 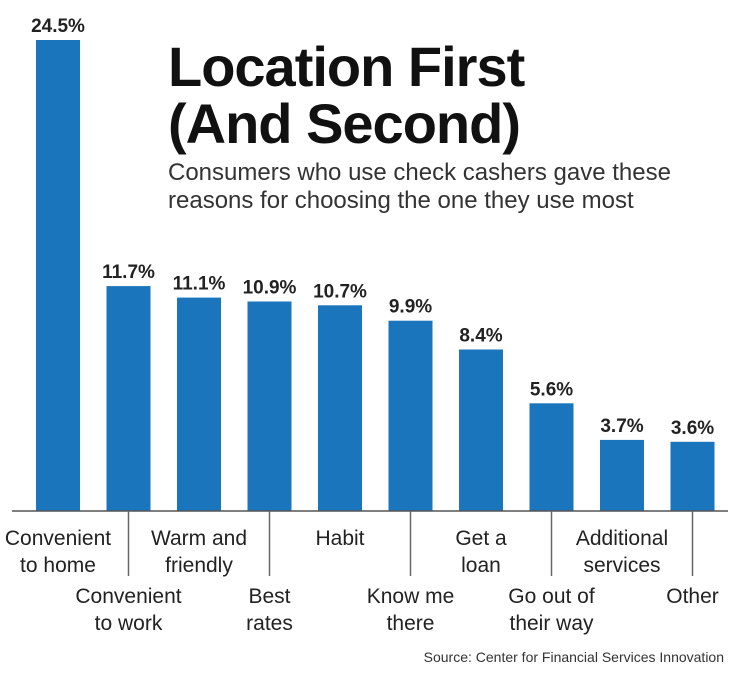 I want to click on category-label-5-line-1: there, so click(x=411, y=623).